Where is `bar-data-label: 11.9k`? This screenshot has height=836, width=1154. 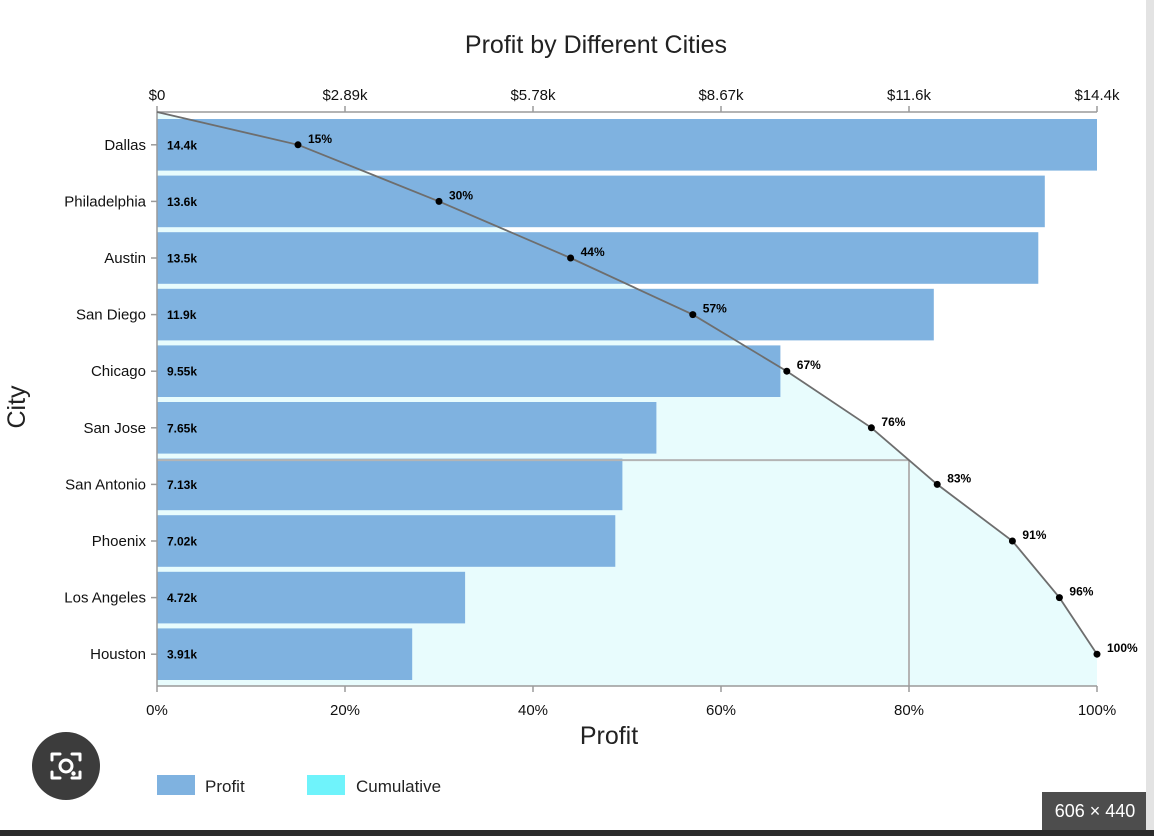 bar-data-label: 11.9k is located at coordinates (182, 315).